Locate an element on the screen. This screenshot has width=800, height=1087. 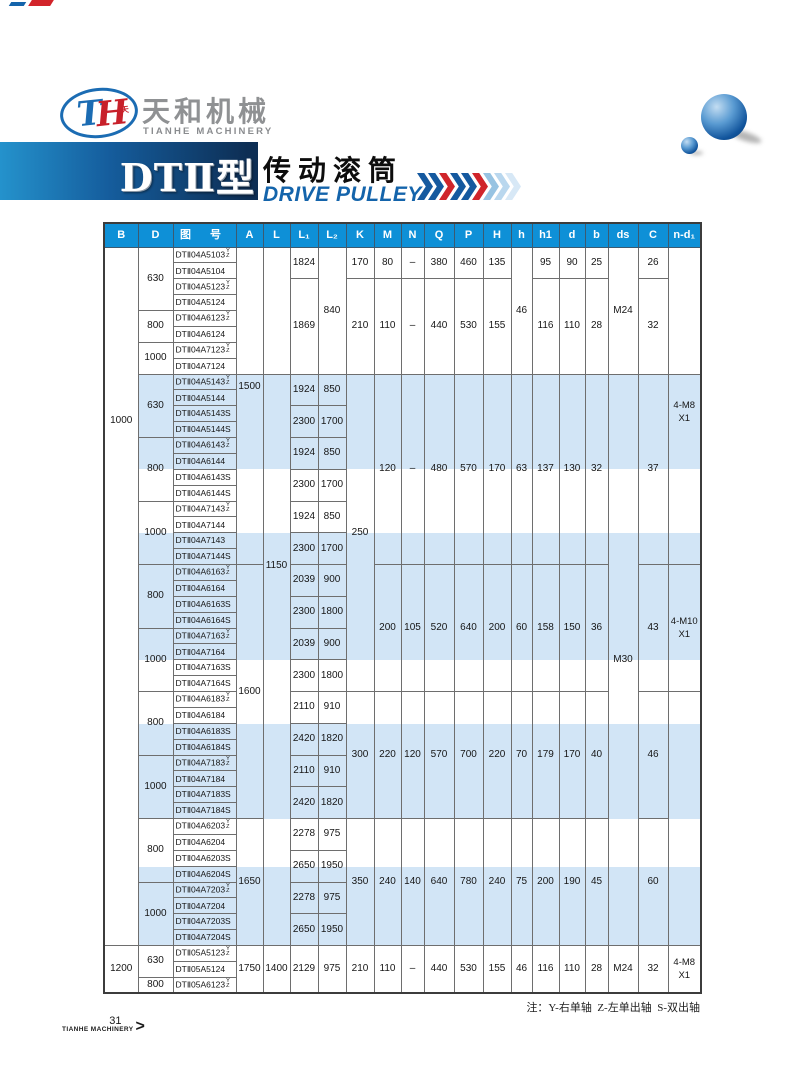
cell-h1-r45: 116 is located at coordinates (545, 969).